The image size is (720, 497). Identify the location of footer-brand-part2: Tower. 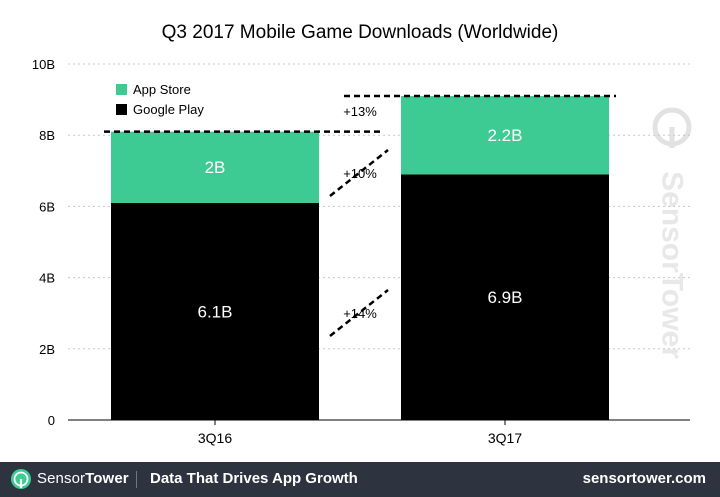
(107, 478).